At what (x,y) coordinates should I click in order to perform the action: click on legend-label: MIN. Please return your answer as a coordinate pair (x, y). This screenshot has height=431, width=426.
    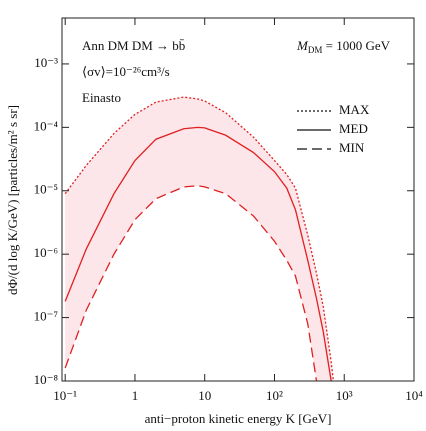
    Looking at the image, I should click on (352, 147).